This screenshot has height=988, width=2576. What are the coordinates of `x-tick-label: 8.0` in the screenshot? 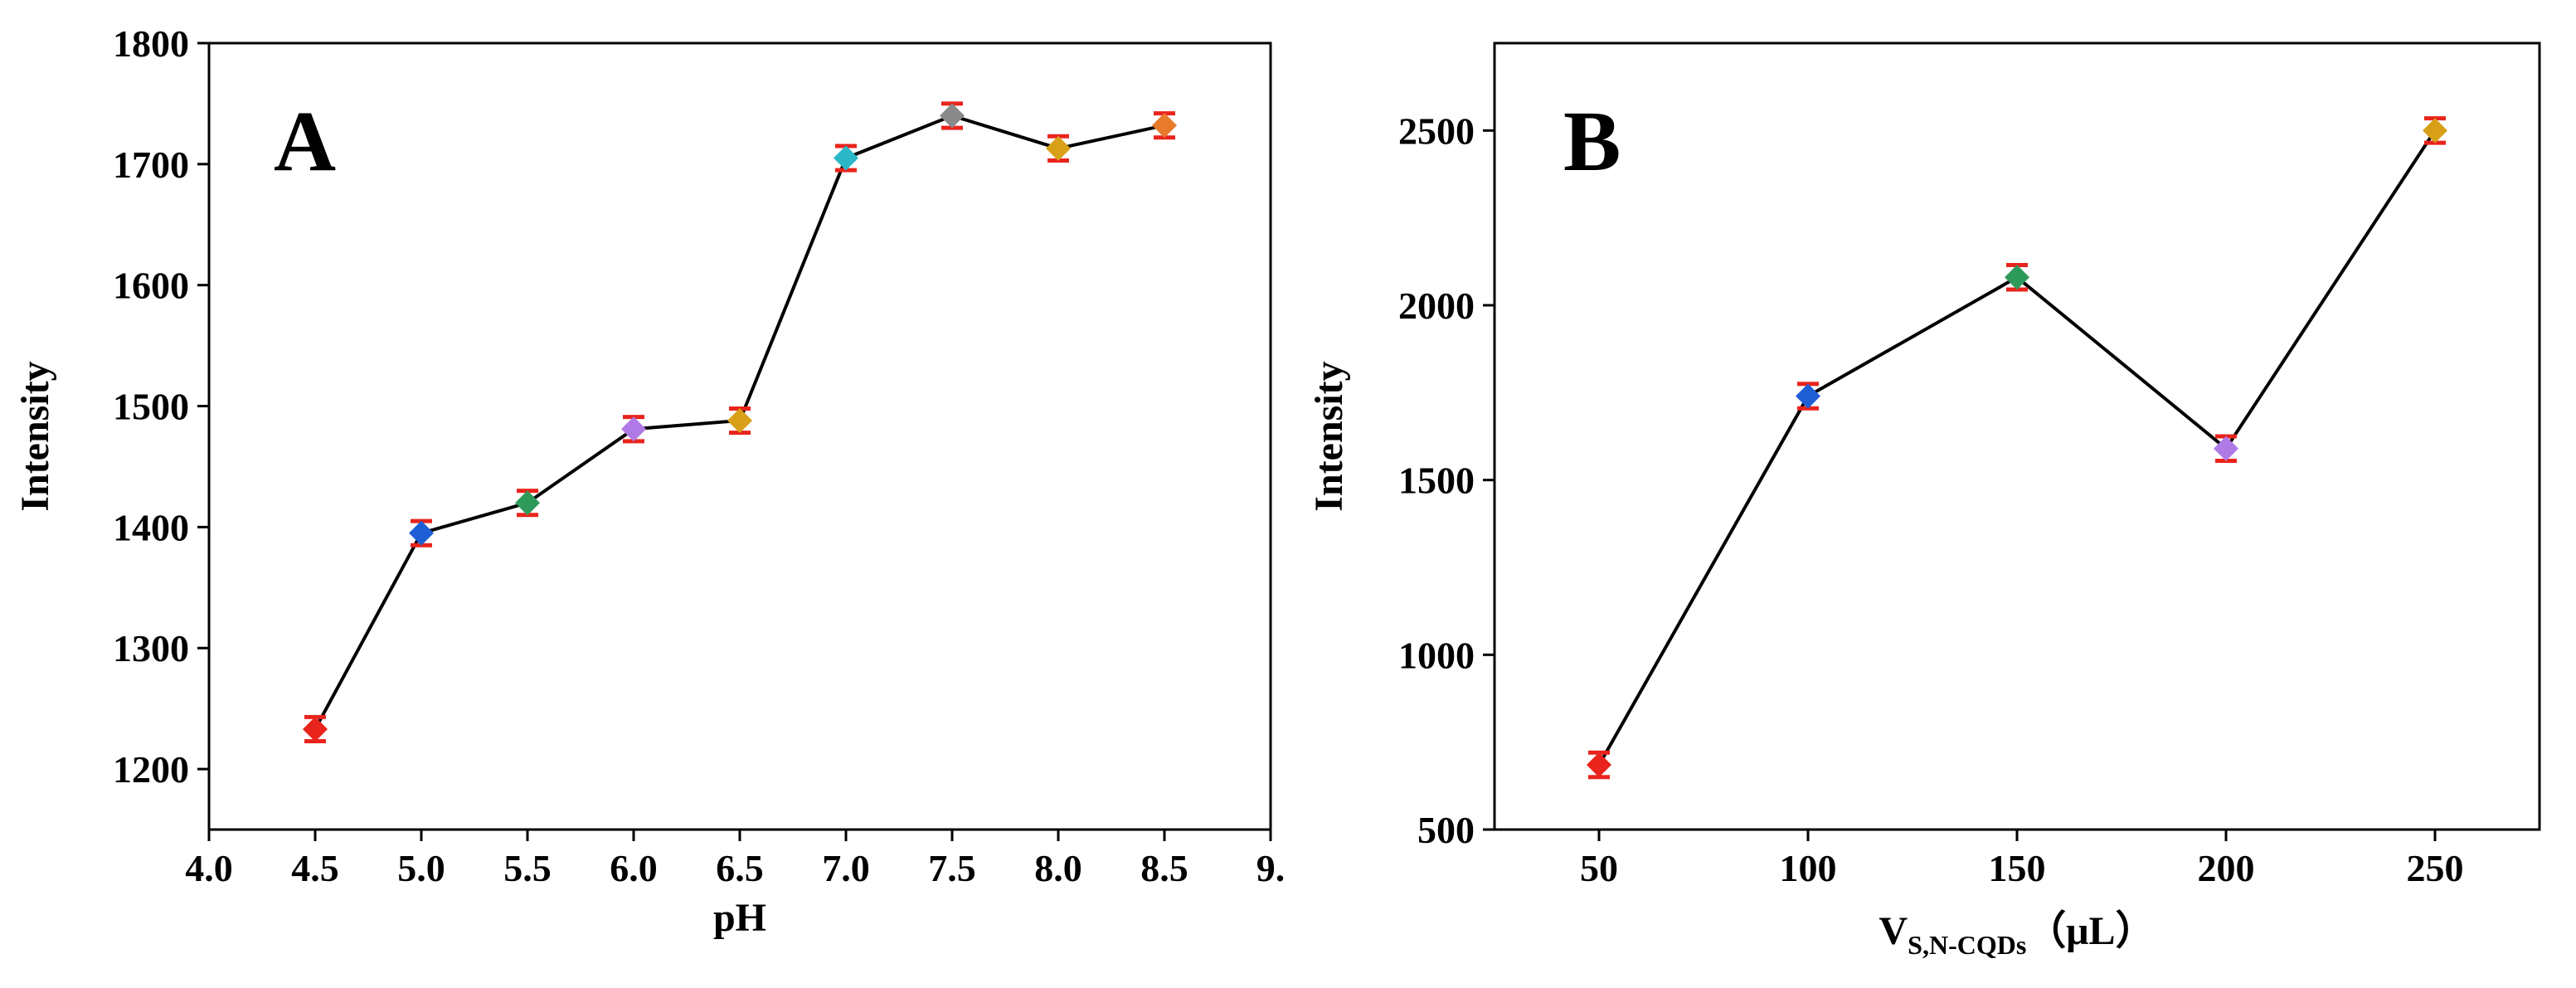 It's located at (1058, 868).